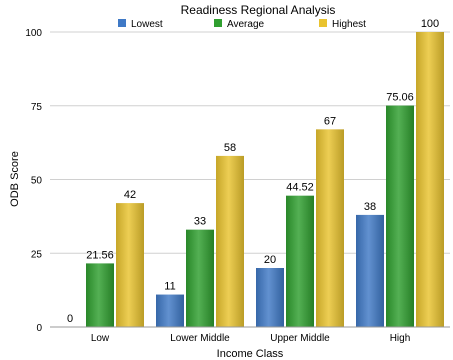 The width and height of the screenshot is (453, 360). I want to click on bar-highest-lower-middle, so click(230, 241).